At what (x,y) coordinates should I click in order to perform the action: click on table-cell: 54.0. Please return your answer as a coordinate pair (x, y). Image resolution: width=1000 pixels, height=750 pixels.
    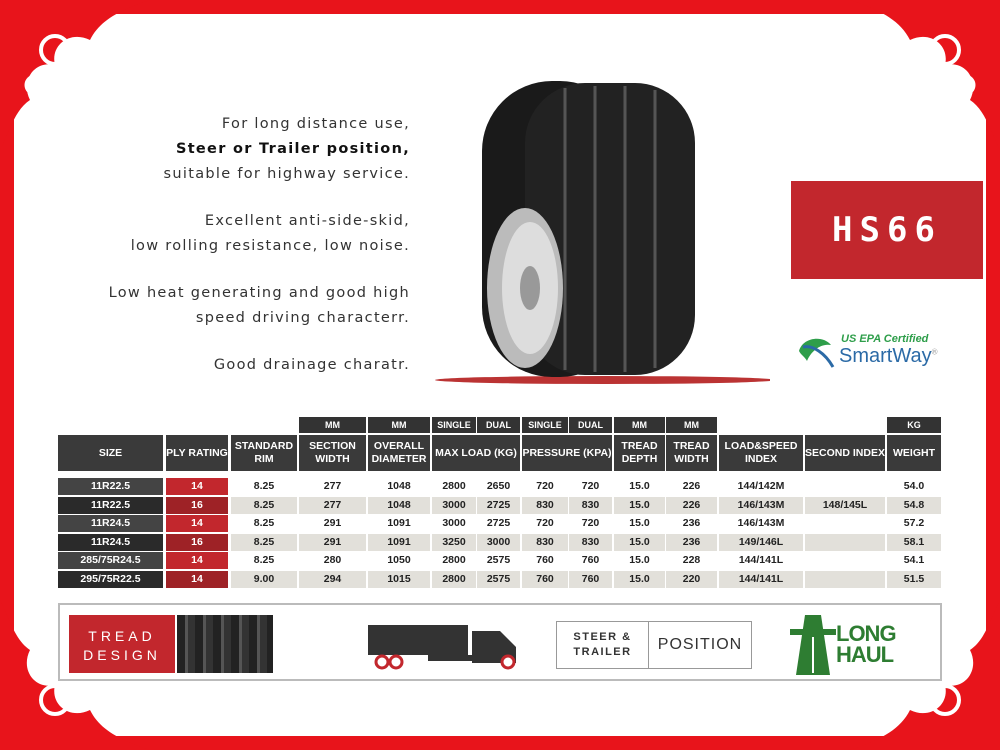
    Looking at the image, I should click on (914, 486).